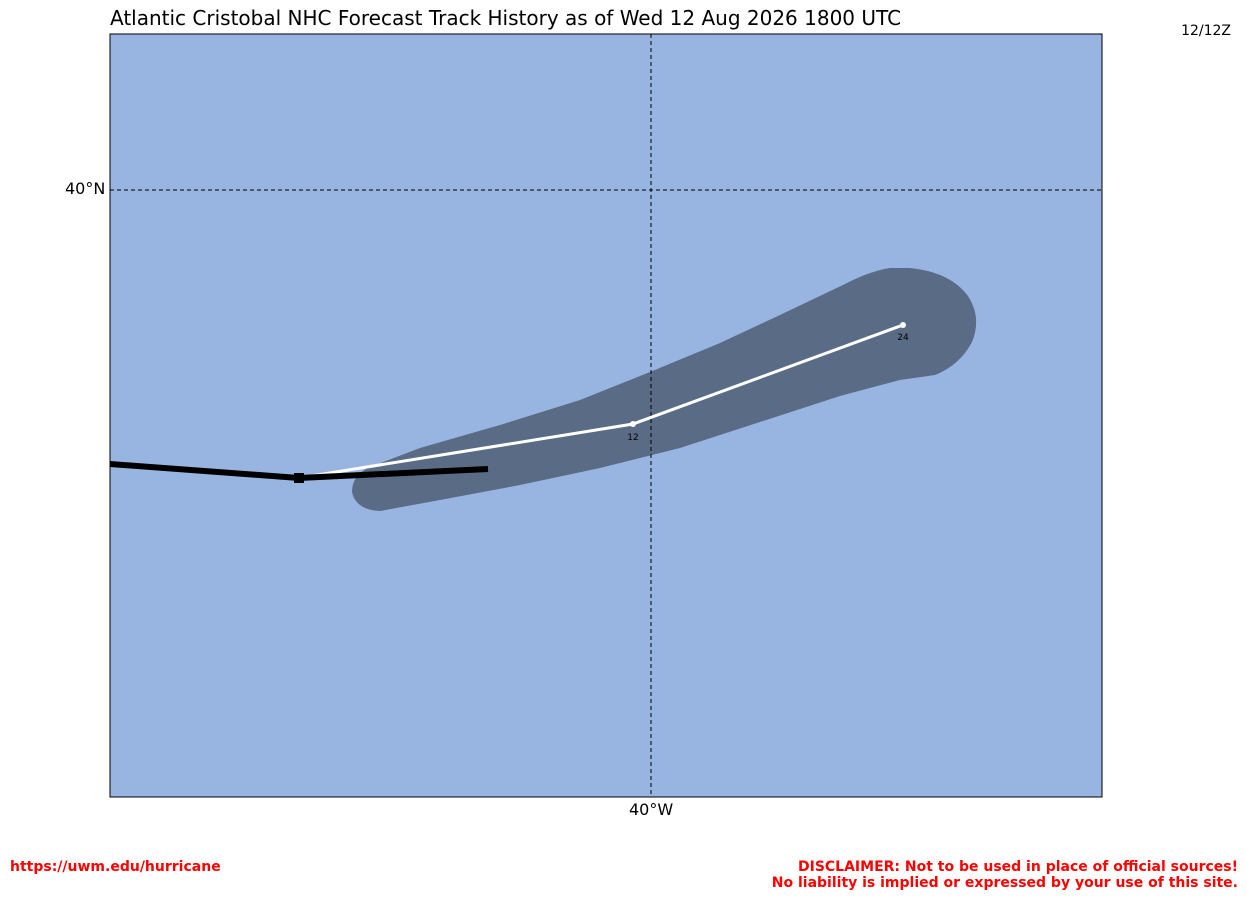  Describe the element at coordinates (204, 471) in the screenshot. I see `past-track-line` at that location.